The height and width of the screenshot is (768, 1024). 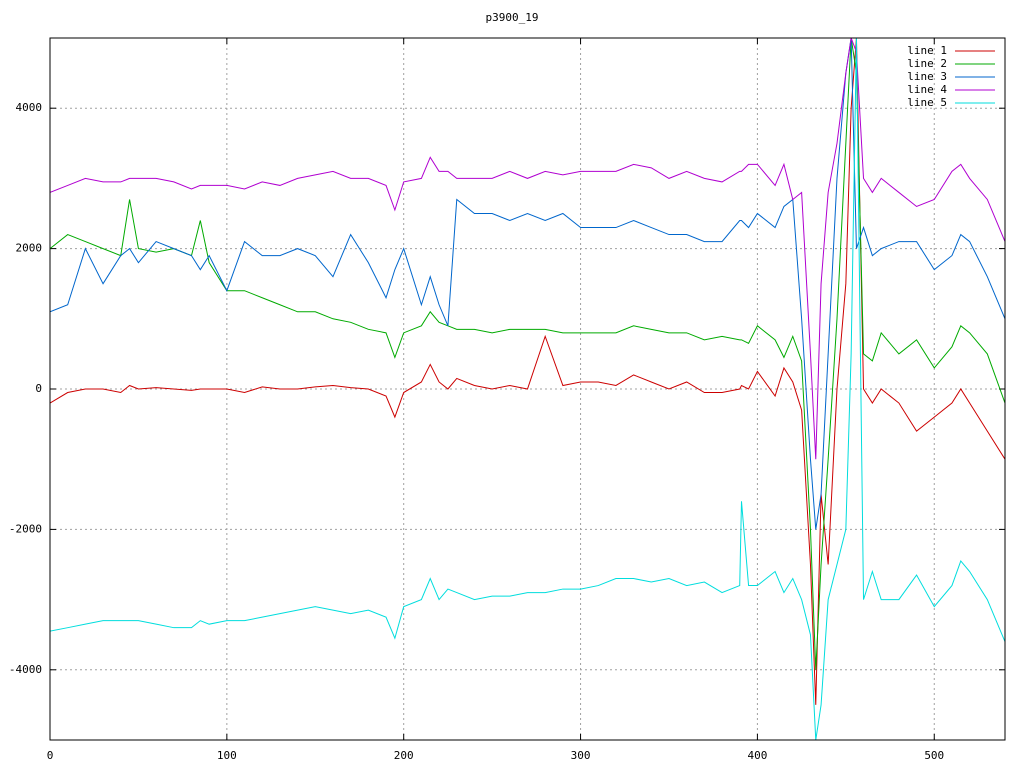 I want to click on x-tick-label: 500, so click(x=934, y=755).